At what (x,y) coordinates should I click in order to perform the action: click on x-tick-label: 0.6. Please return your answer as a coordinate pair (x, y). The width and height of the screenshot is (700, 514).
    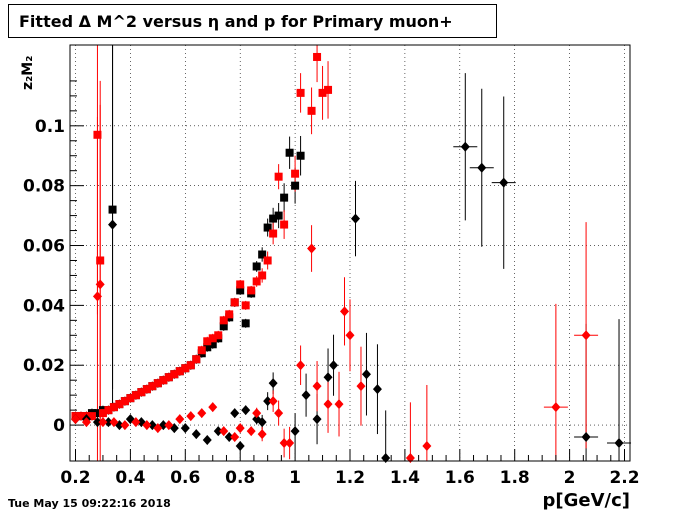
    Looking at the image, I should click on (185, 478).